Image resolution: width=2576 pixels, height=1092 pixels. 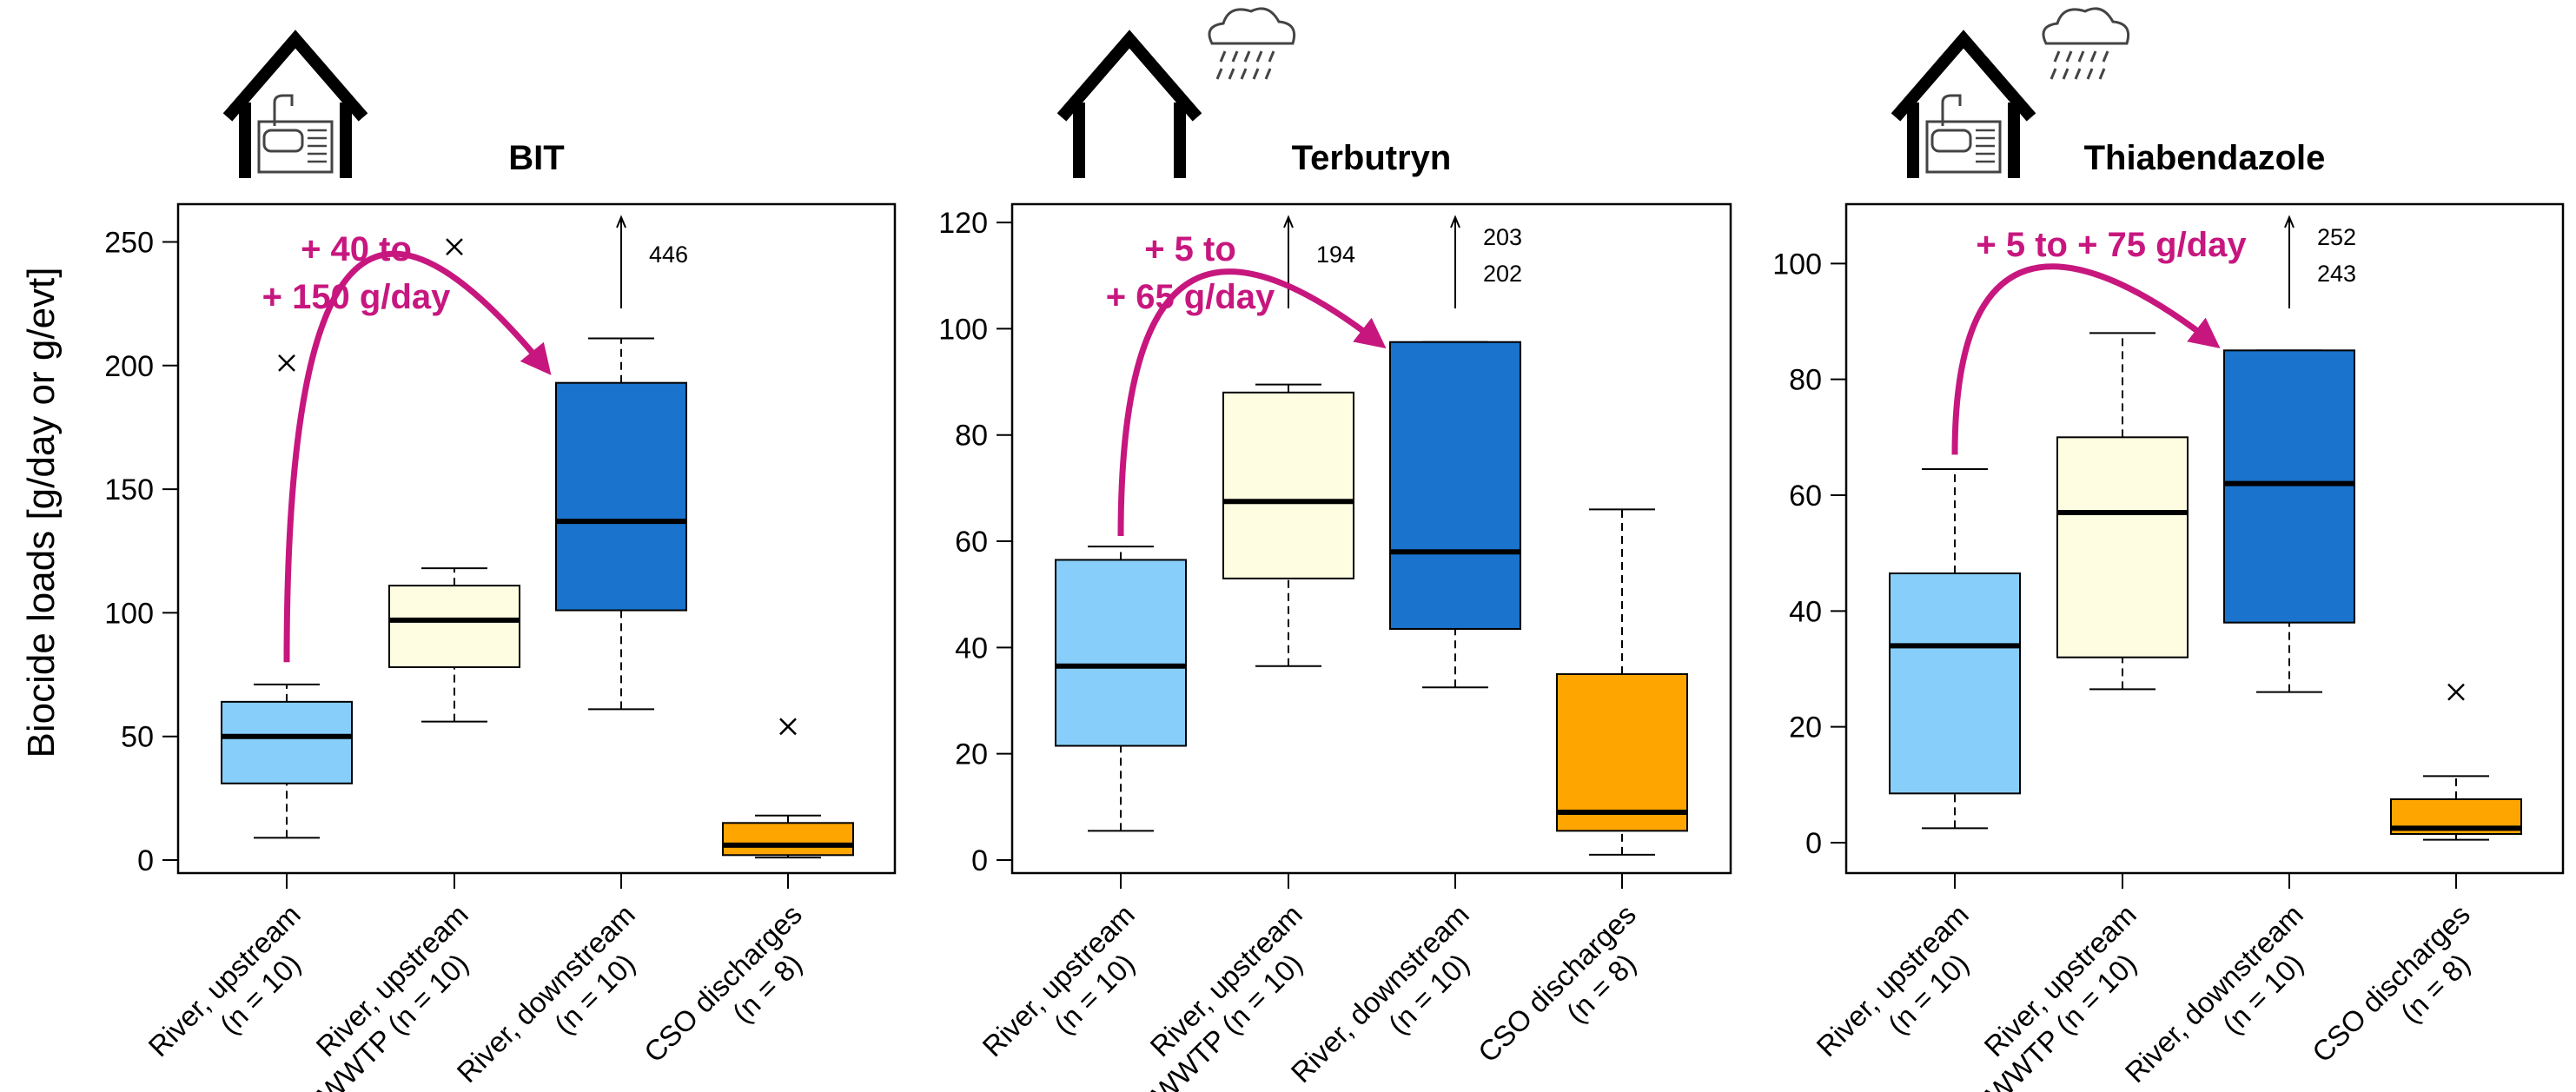 What do you see at coordinates (2336, 237) in the screenshot?
I see `offscale-value: 252` at bounding box center [2336, 237].